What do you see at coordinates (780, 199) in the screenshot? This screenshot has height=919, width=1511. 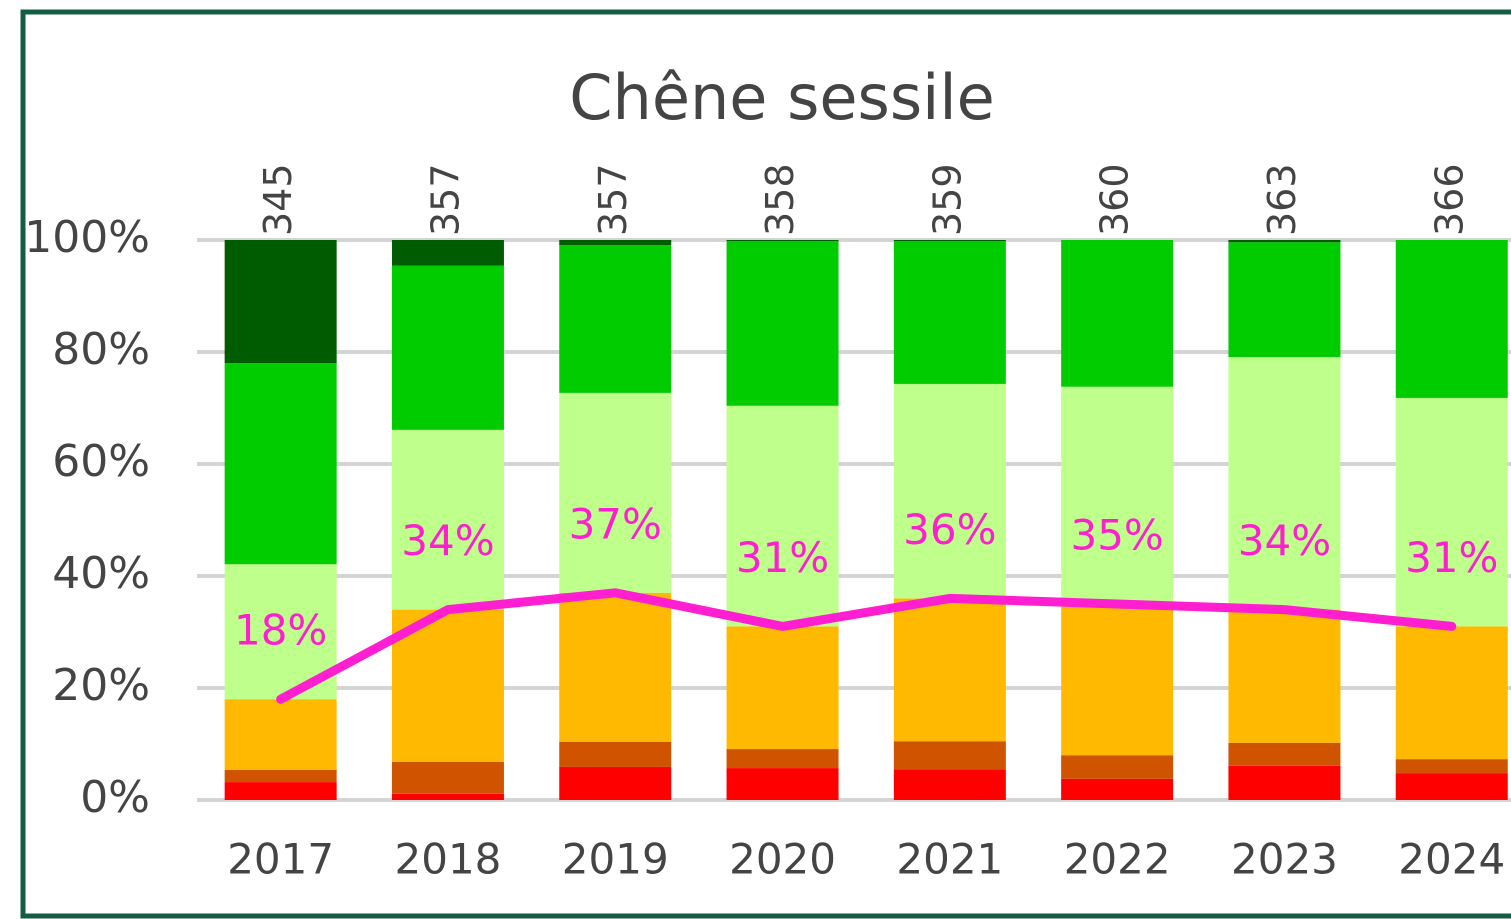 I see `count-label: 358` at bounding box center [780, 199].